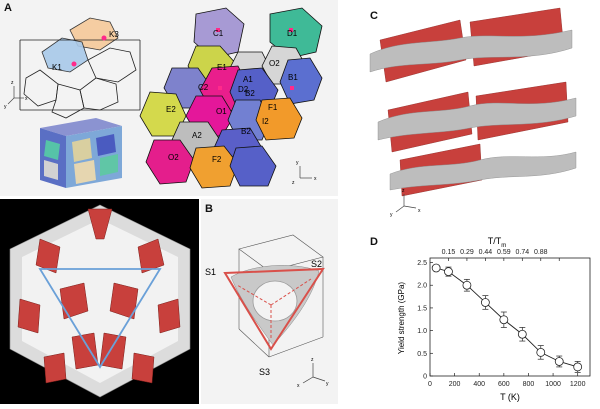 The width and height of the screenshot is (600, 409). What do you see at coordinates (255, 59) in the screenshot?
I see `grain-center-markers` at bounding box center [255, 59].